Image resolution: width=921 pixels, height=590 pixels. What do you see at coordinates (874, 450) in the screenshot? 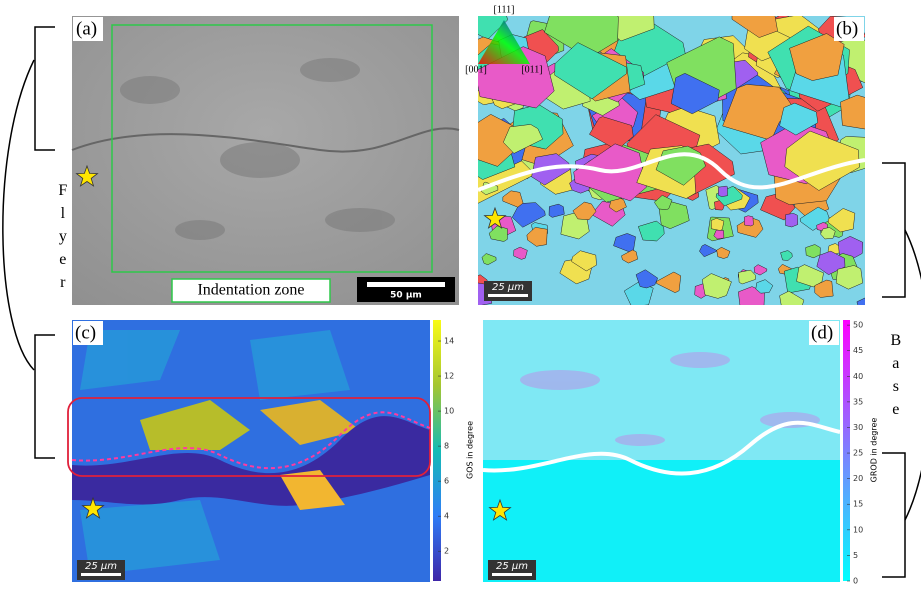
I see `colorbar-label: GROD in degree` at bounding box center [874, 450].